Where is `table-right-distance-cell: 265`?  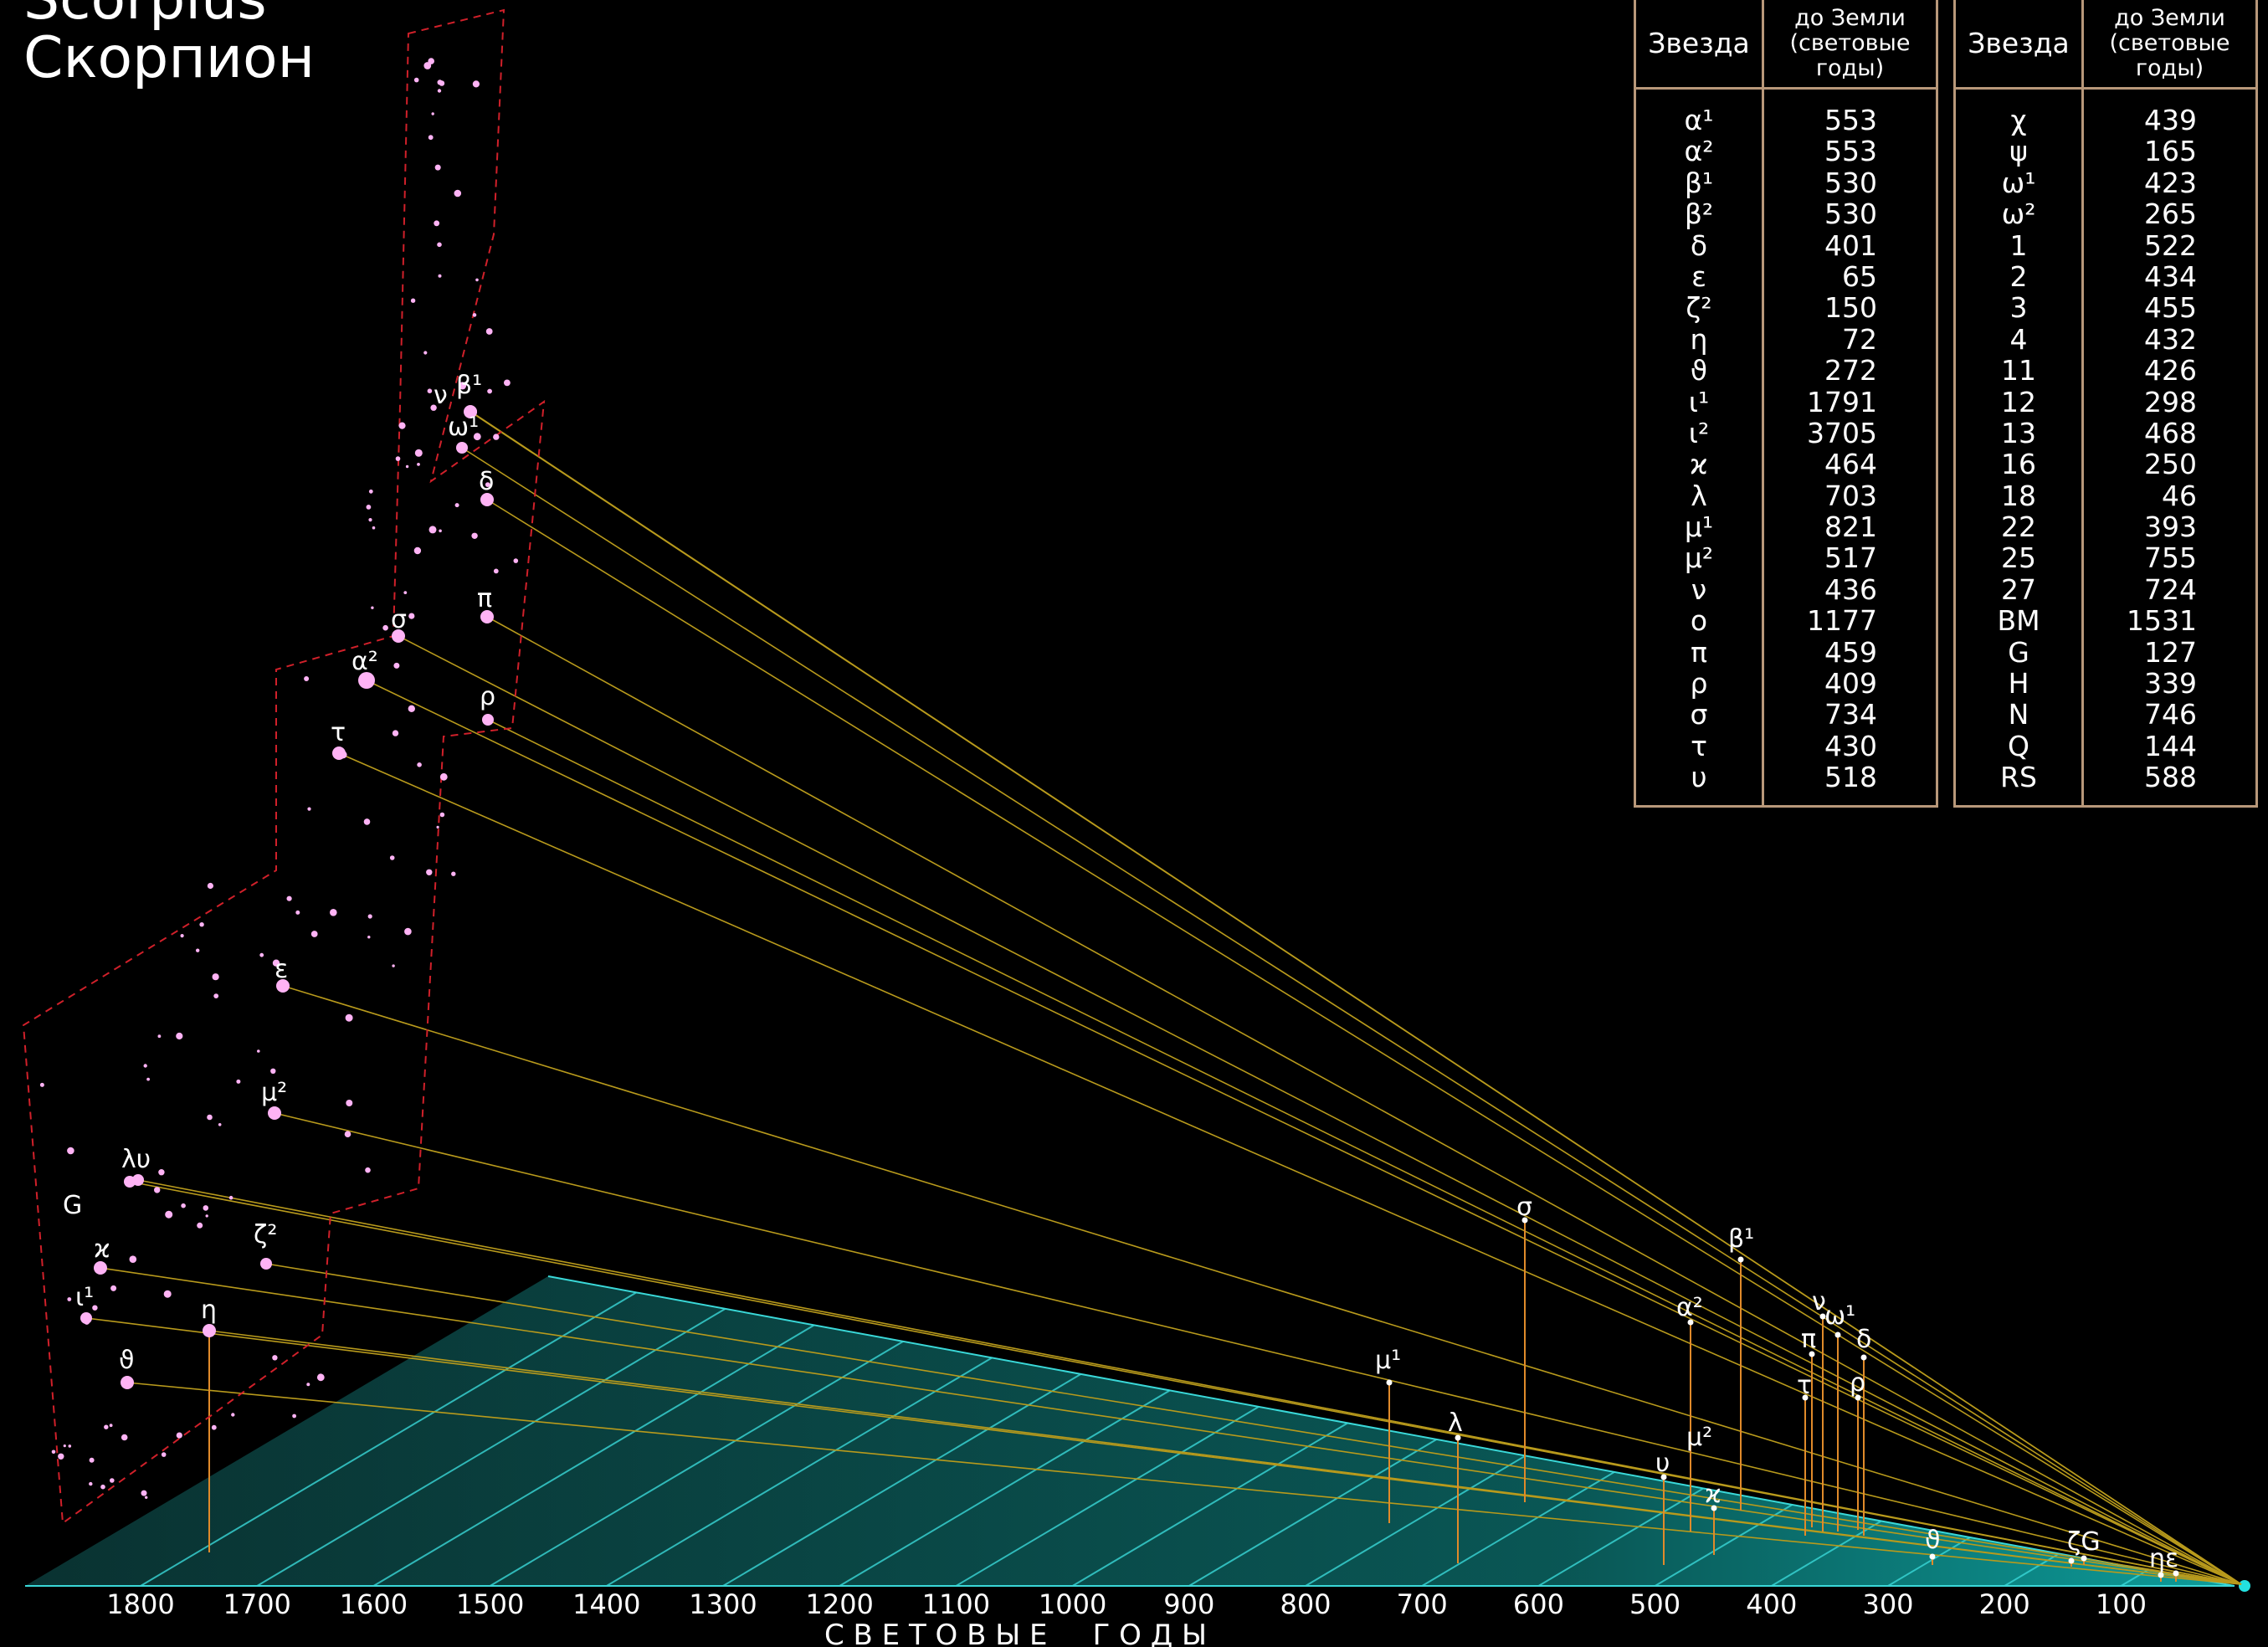
table-right-distance-cell: 265 is located at coordinates (2170, 215).